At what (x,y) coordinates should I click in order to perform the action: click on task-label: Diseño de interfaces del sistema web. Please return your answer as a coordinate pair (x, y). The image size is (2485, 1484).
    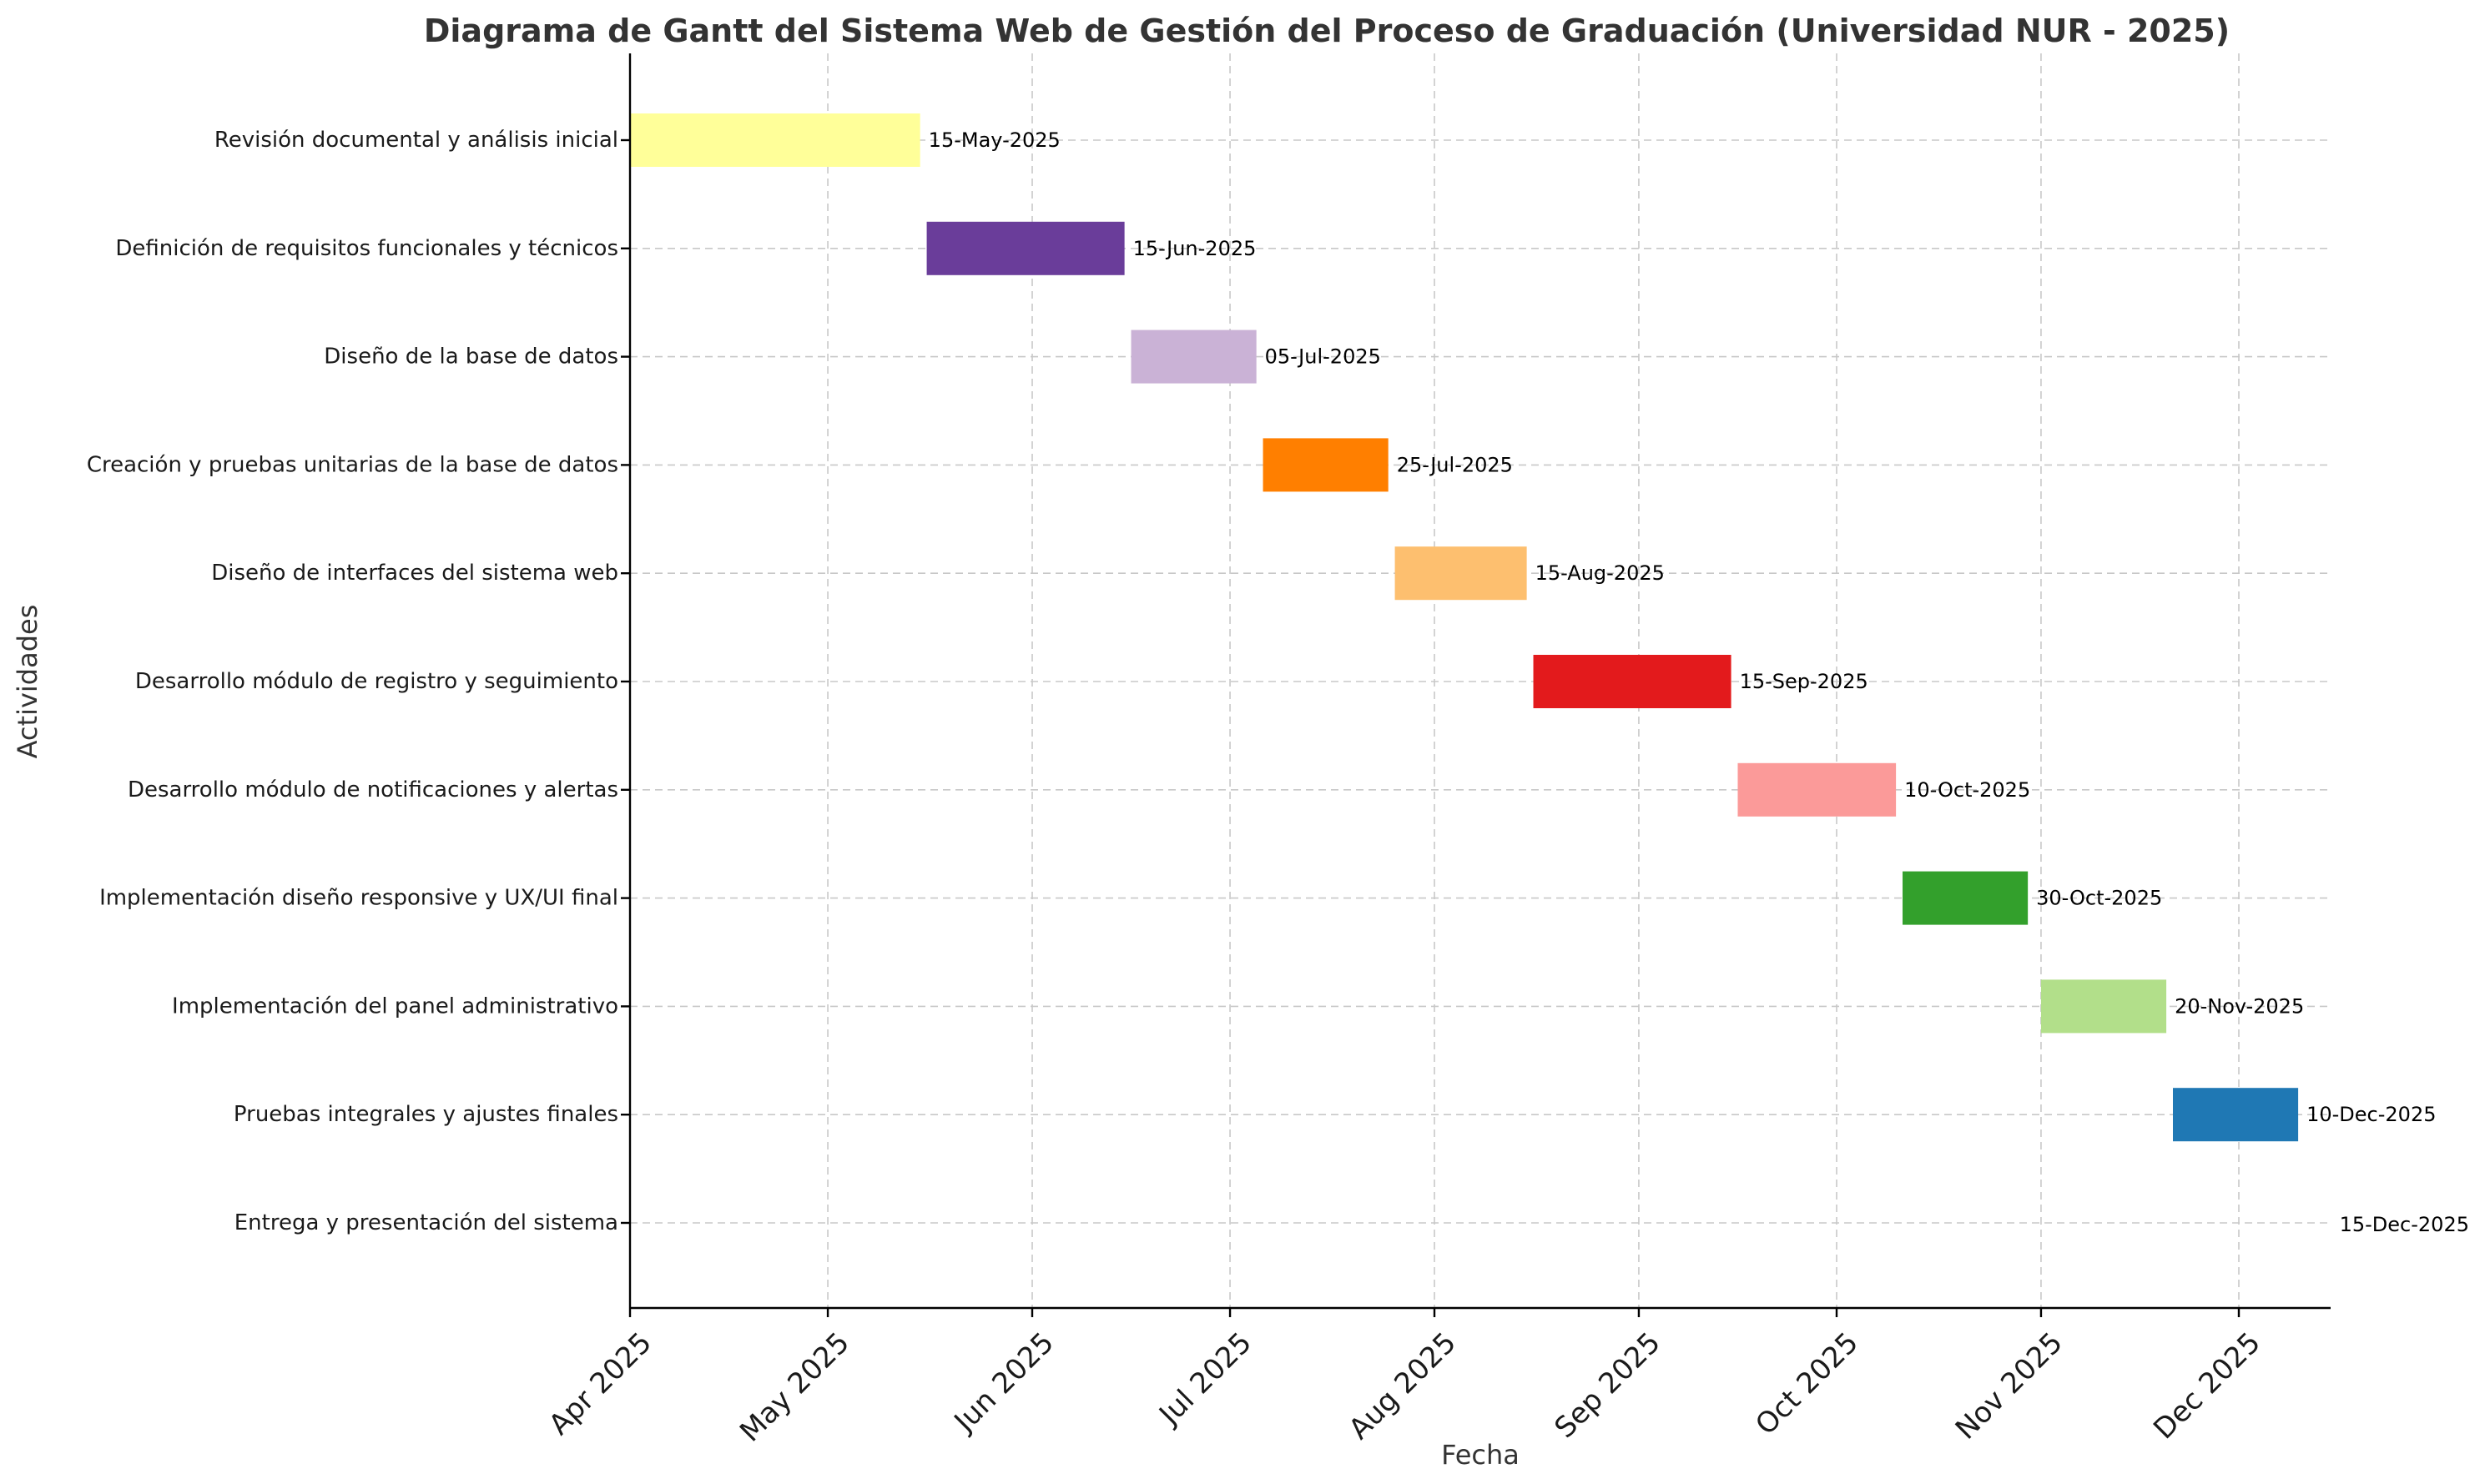
    Looking at the image, I should click on (414, 574).